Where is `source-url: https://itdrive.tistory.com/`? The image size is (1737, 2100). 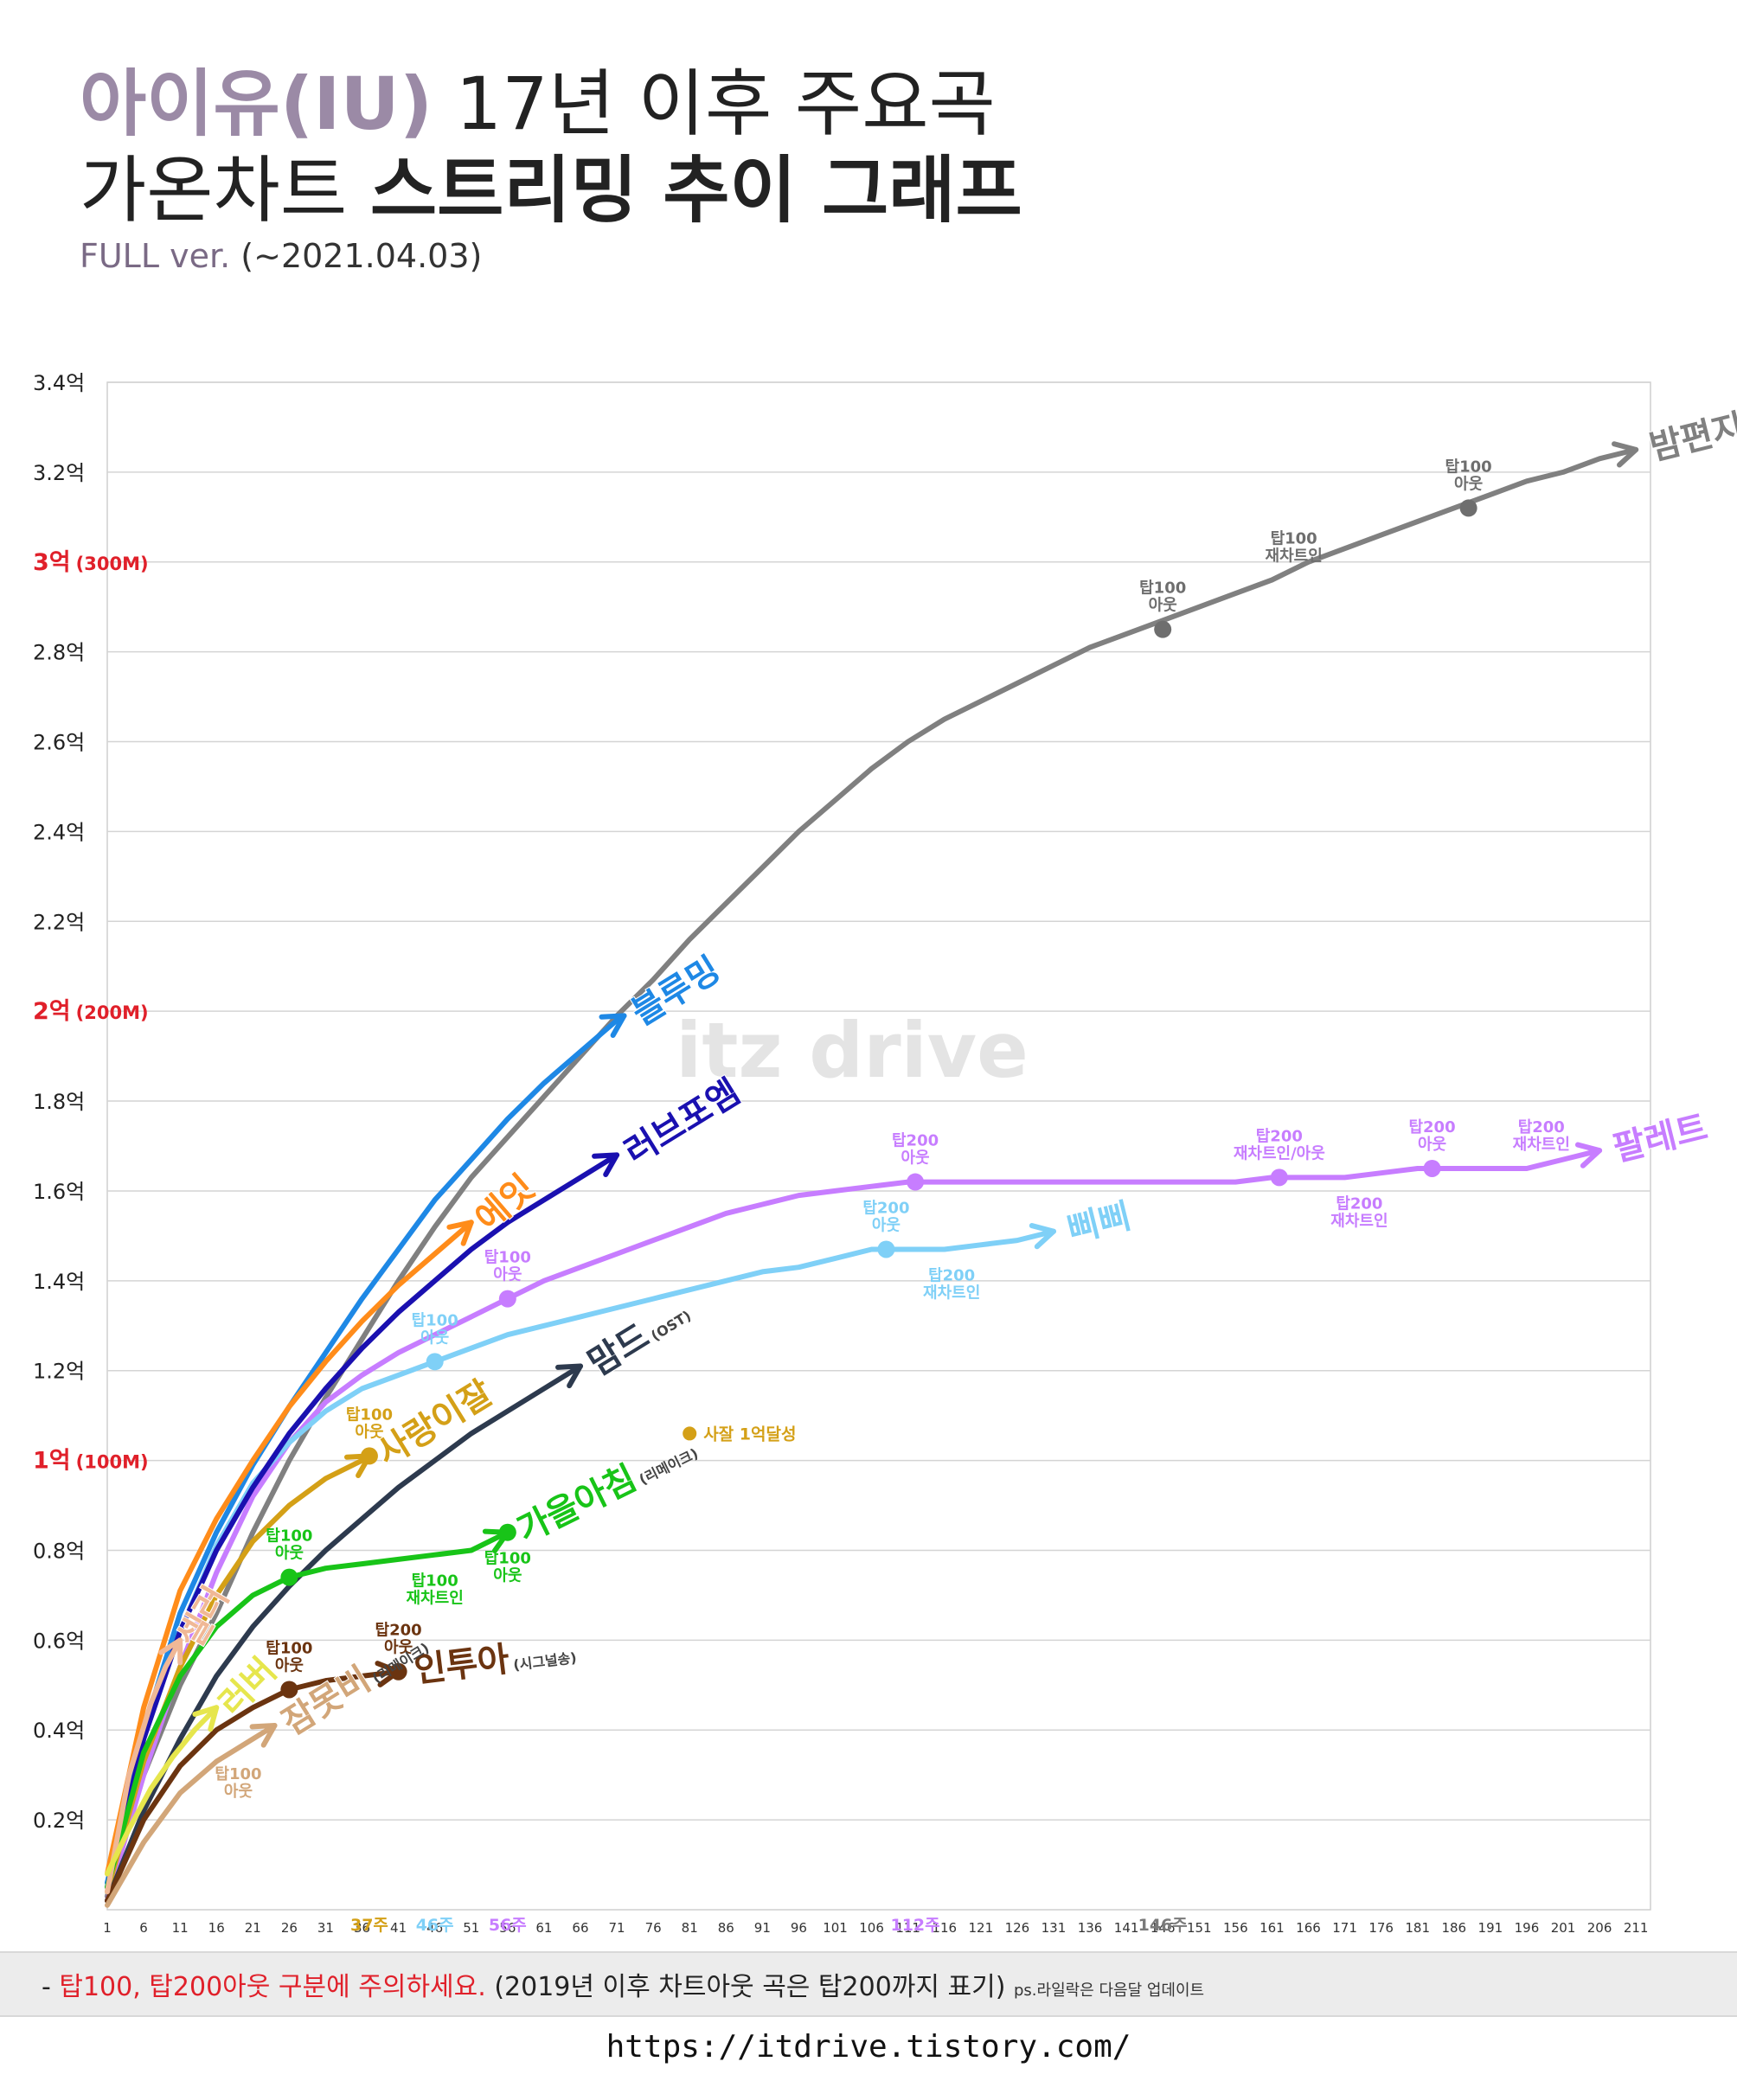 source-url: https://itdrive.tistory.com/ is located at coordinates (868, 2047).